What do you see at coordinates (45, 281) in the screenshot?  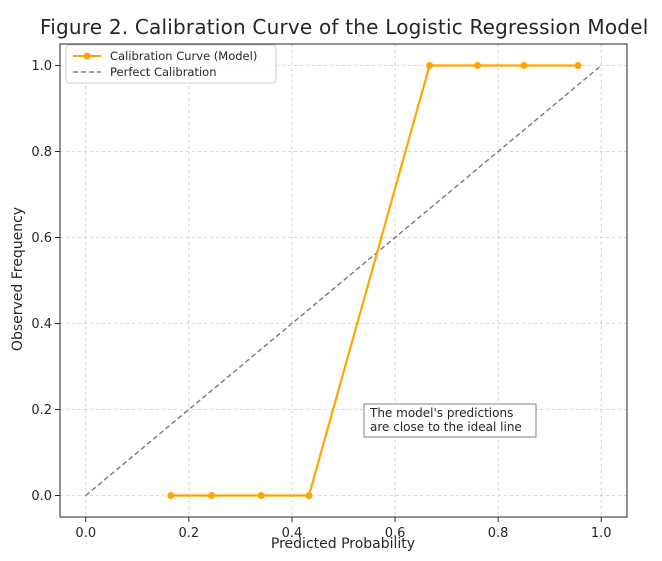 I see `y-axis-ticks: 0.0 0.2 0.4 0.6 0.8 1.0` at bounding box center [45, 281].